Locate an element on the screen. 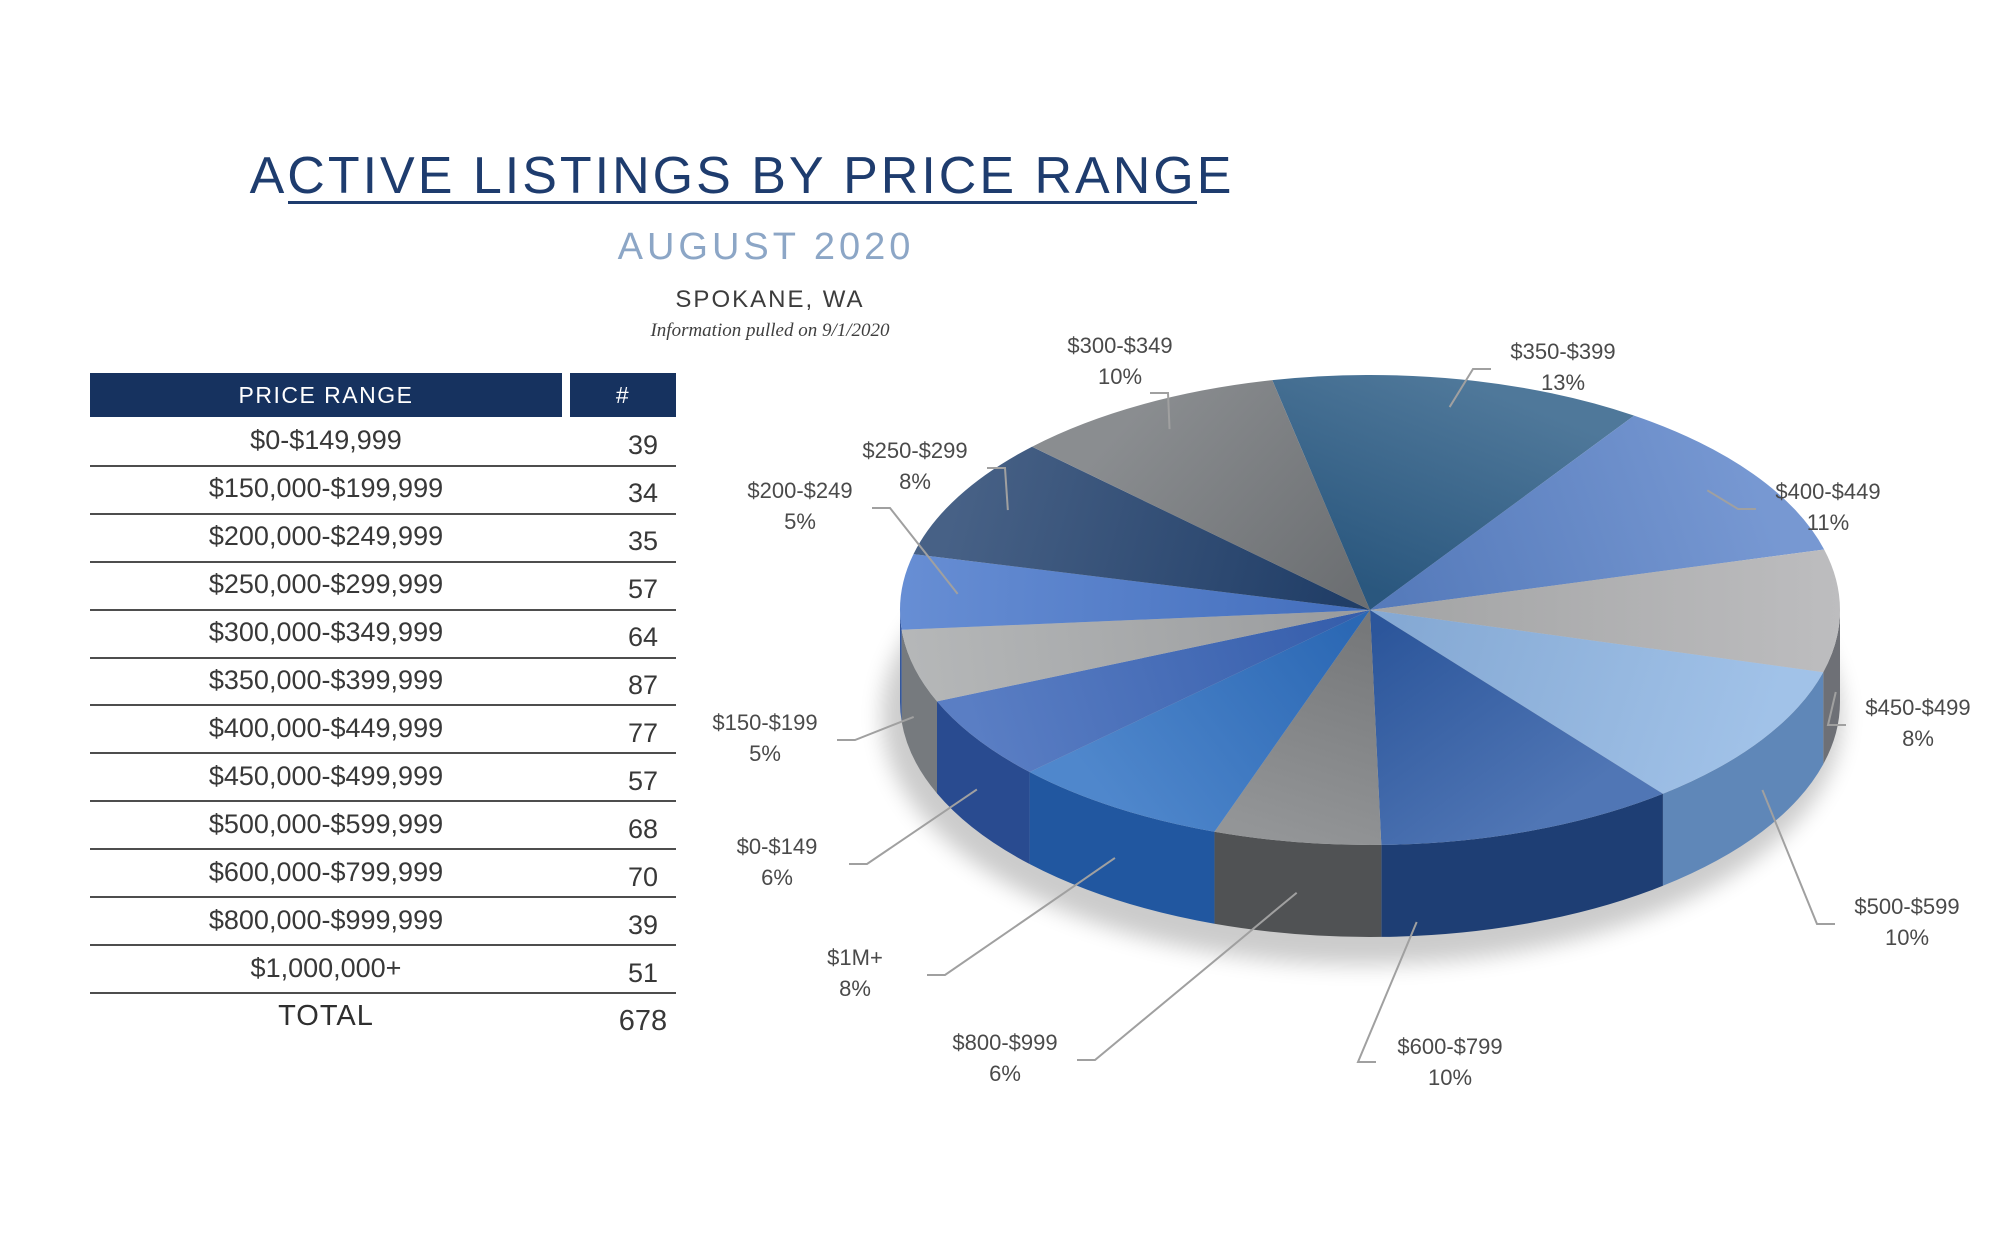  slice-callout-range: $200-$249 is located at coordinates (800, 490).